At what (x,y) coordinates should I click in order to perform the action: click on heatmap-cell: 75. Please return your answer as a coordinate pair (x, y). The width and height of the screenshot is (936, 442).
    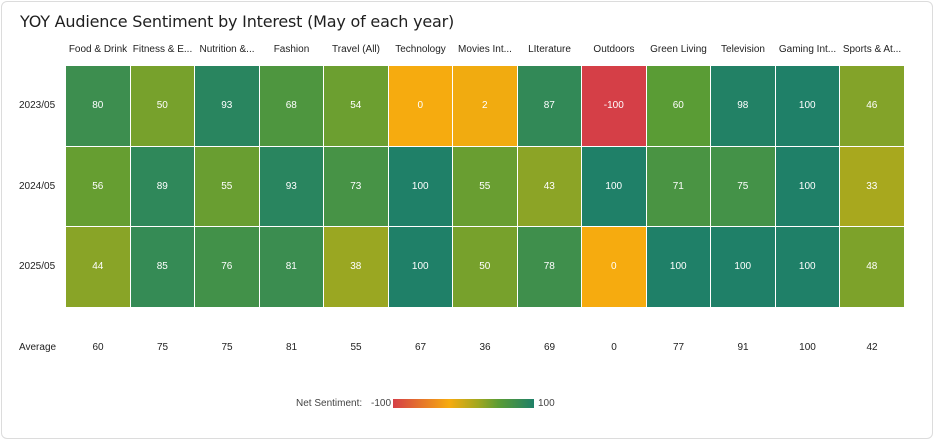
    Looking at the image, I should click on (743, 186).